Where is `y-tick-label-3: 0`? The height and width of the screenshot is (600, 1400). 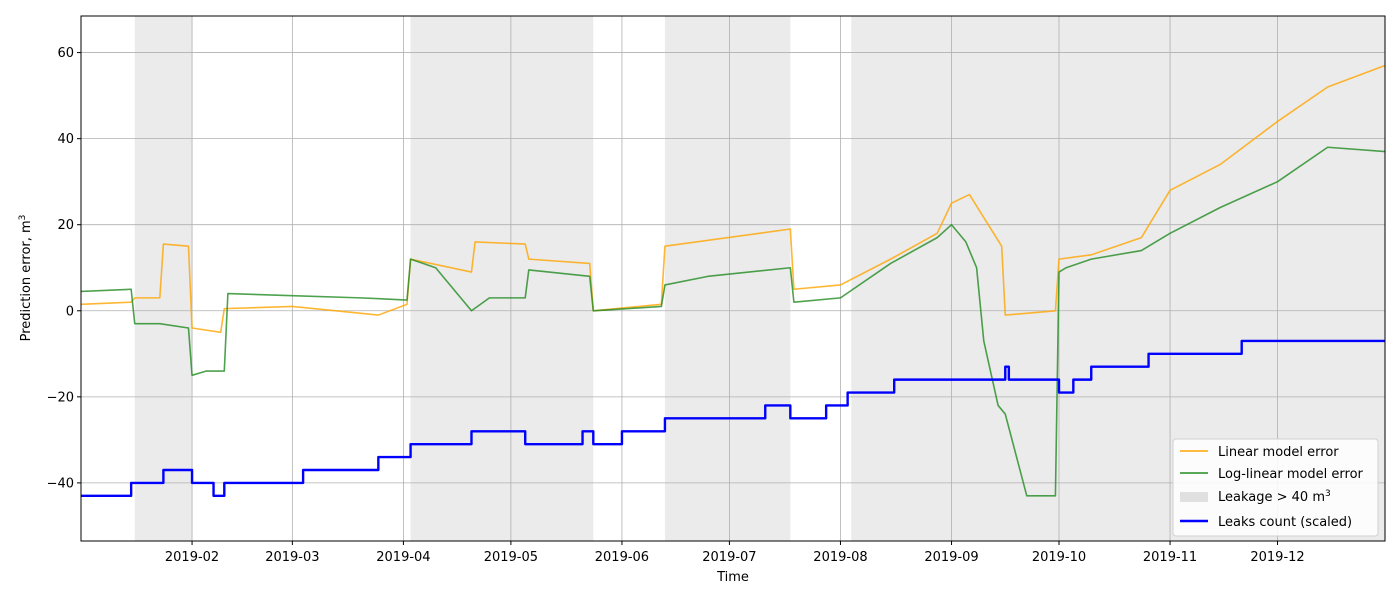
y-tick-label-3: 0 is located at coordinates (70, 311).